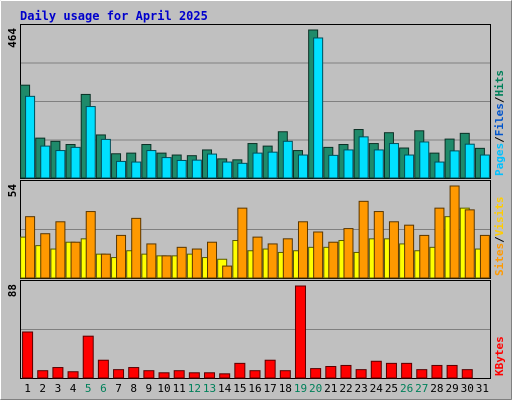 The image size is (512, 405). What do you see at coordinates (482, 388) in the screenshot?
I see `x-tick-label-day-31: 31` at bounding box center [482, 388].